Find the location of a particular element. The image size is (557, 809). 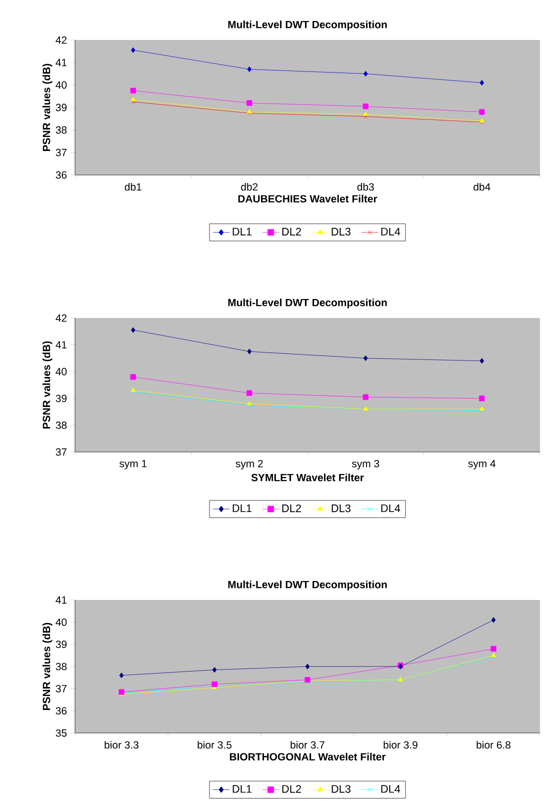

x-tick-label: sym 1 is located at coordinates (133, 465).